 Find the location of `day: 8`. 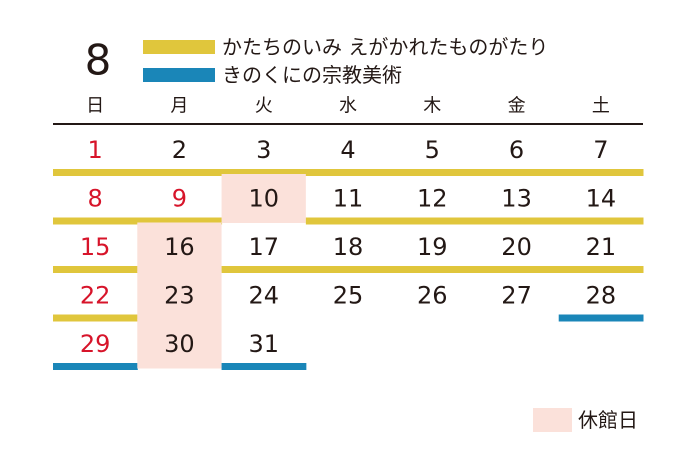

day: 8 is located at coordinates (95, 199).